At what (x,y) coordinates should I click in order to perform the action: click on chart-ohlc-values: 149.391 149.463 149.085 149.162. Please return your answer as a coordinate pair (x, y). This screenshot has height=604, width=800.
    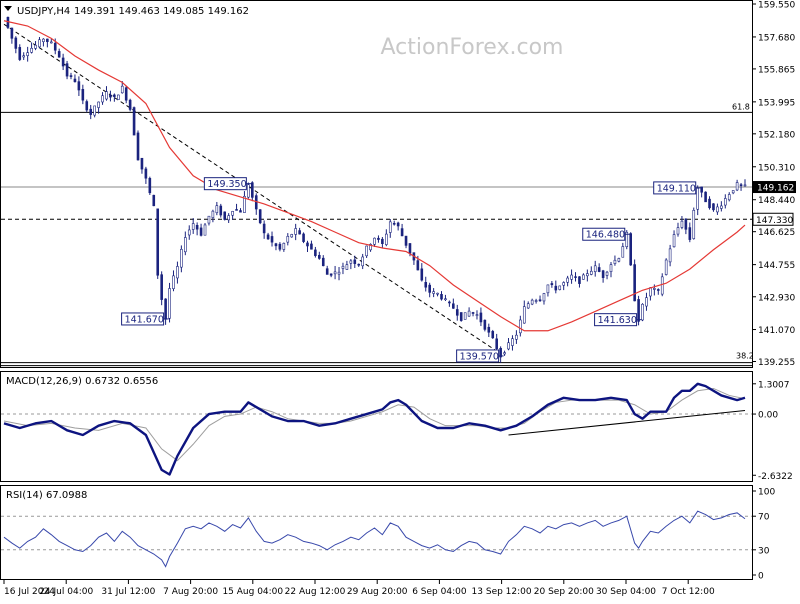
    Looking at the image, I should click on (161, 11).